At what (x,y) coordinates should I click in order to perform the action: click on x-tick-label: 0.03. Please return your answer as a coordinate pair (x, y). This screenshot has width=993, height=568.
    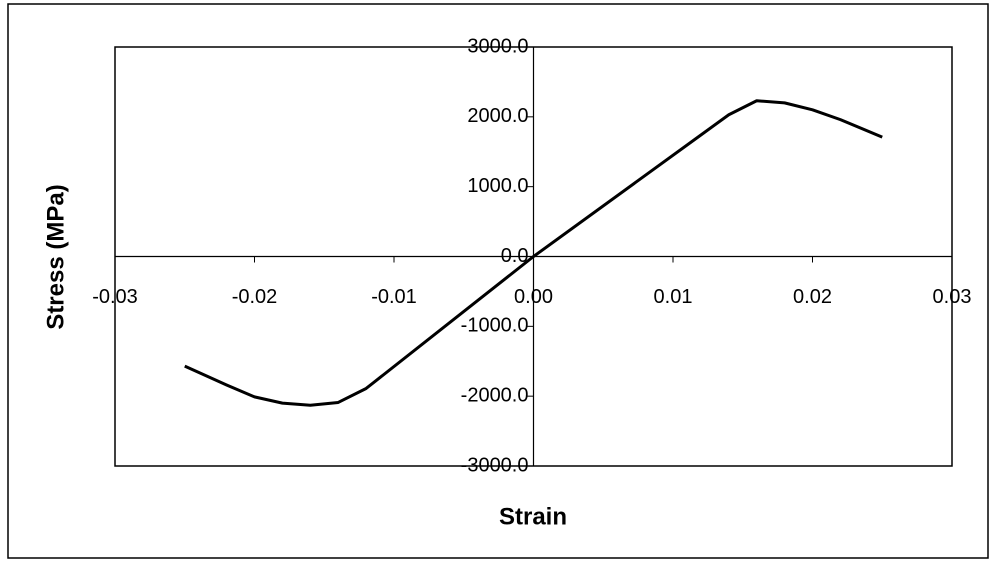
    Looking at the image, I should click on (952, 297).